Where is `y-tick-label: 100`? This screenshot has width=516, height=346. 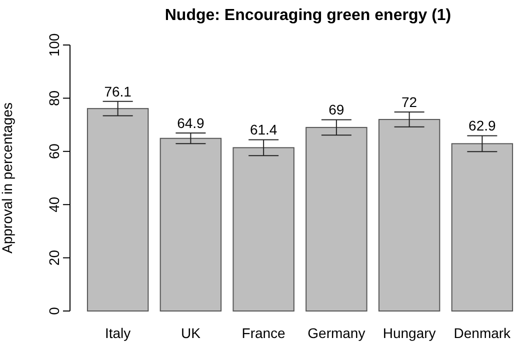
y-tick-label: 100 is located at coordinates (54, 45).